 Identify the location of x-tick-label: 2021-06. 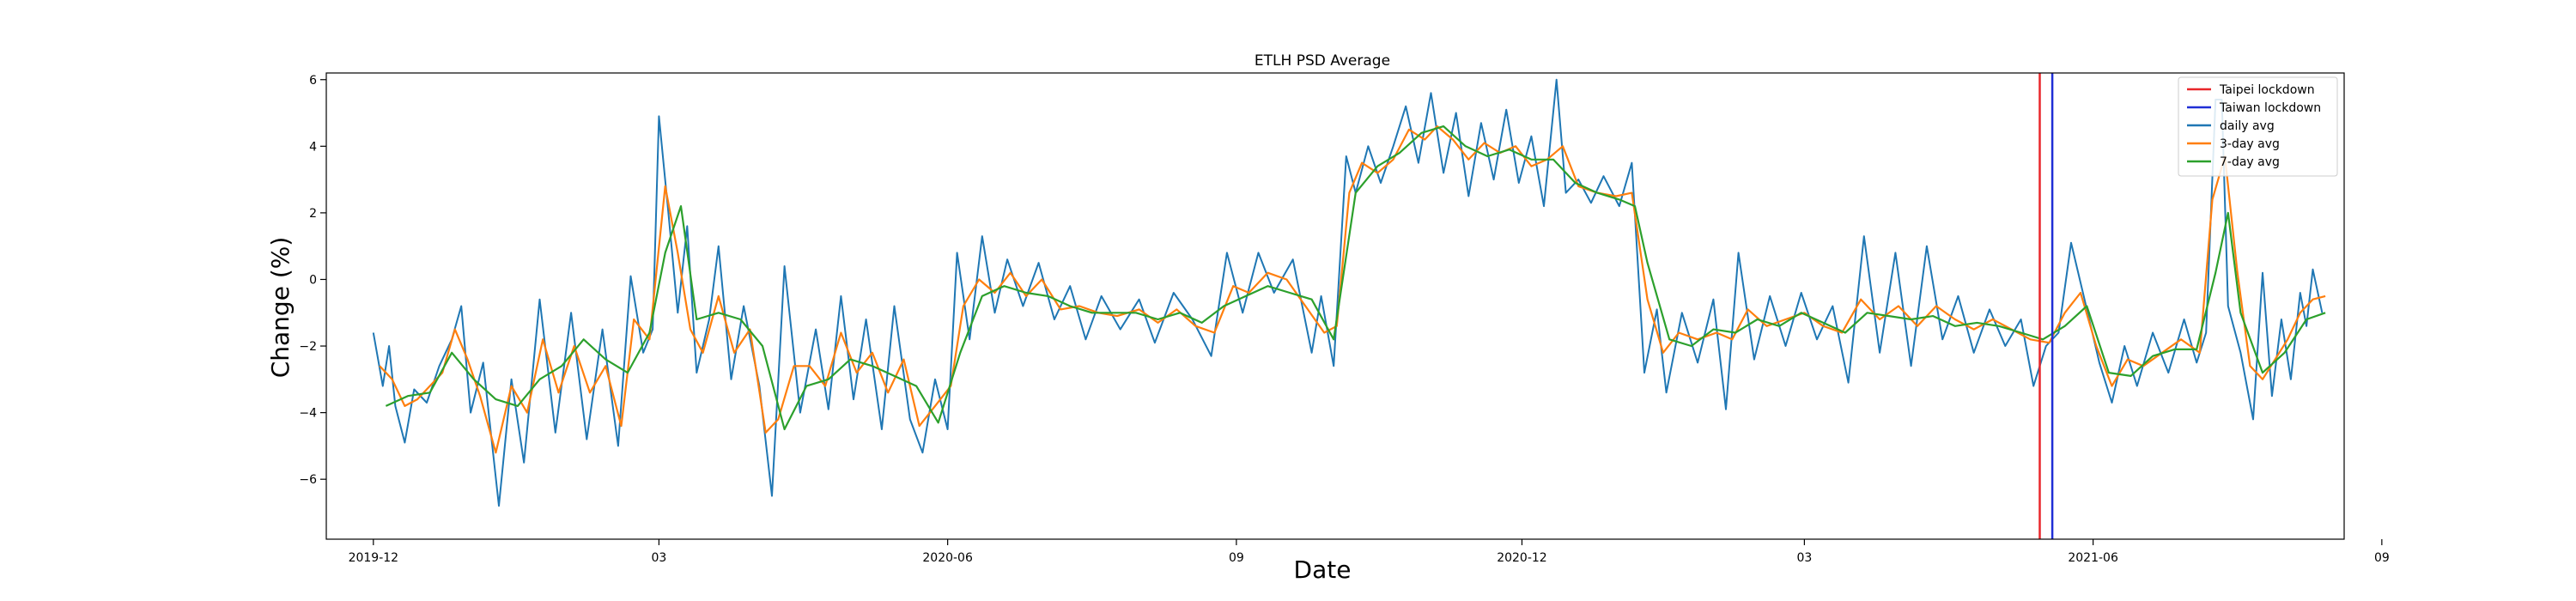
(2093, 558).